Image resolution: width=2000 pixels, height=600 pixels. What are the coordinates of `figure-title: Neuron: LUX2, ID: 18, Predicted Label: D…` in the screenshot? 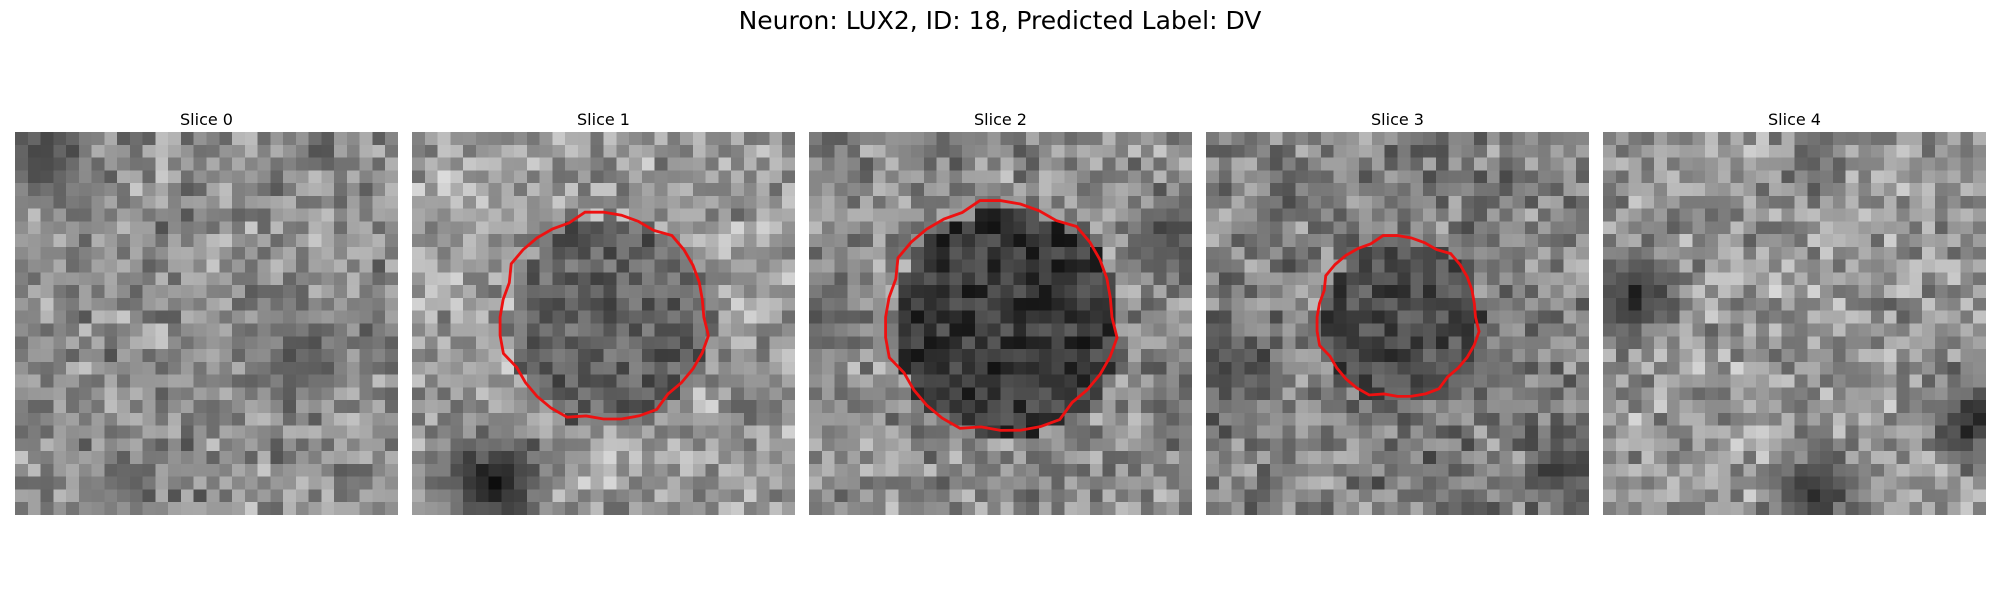 It's located at (1000, 20).